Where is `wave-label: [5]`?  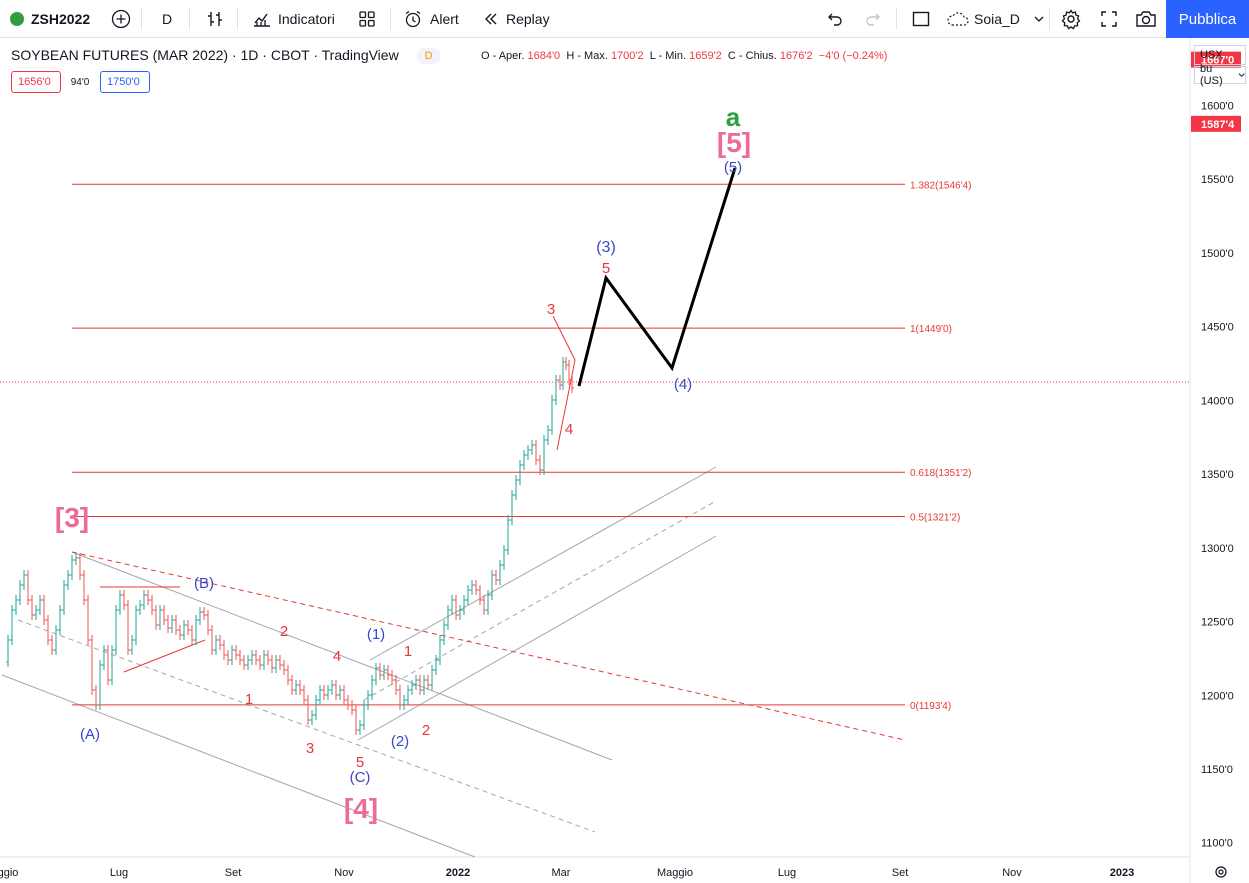 wave-label: [5] is located at coordinates (734, 142).